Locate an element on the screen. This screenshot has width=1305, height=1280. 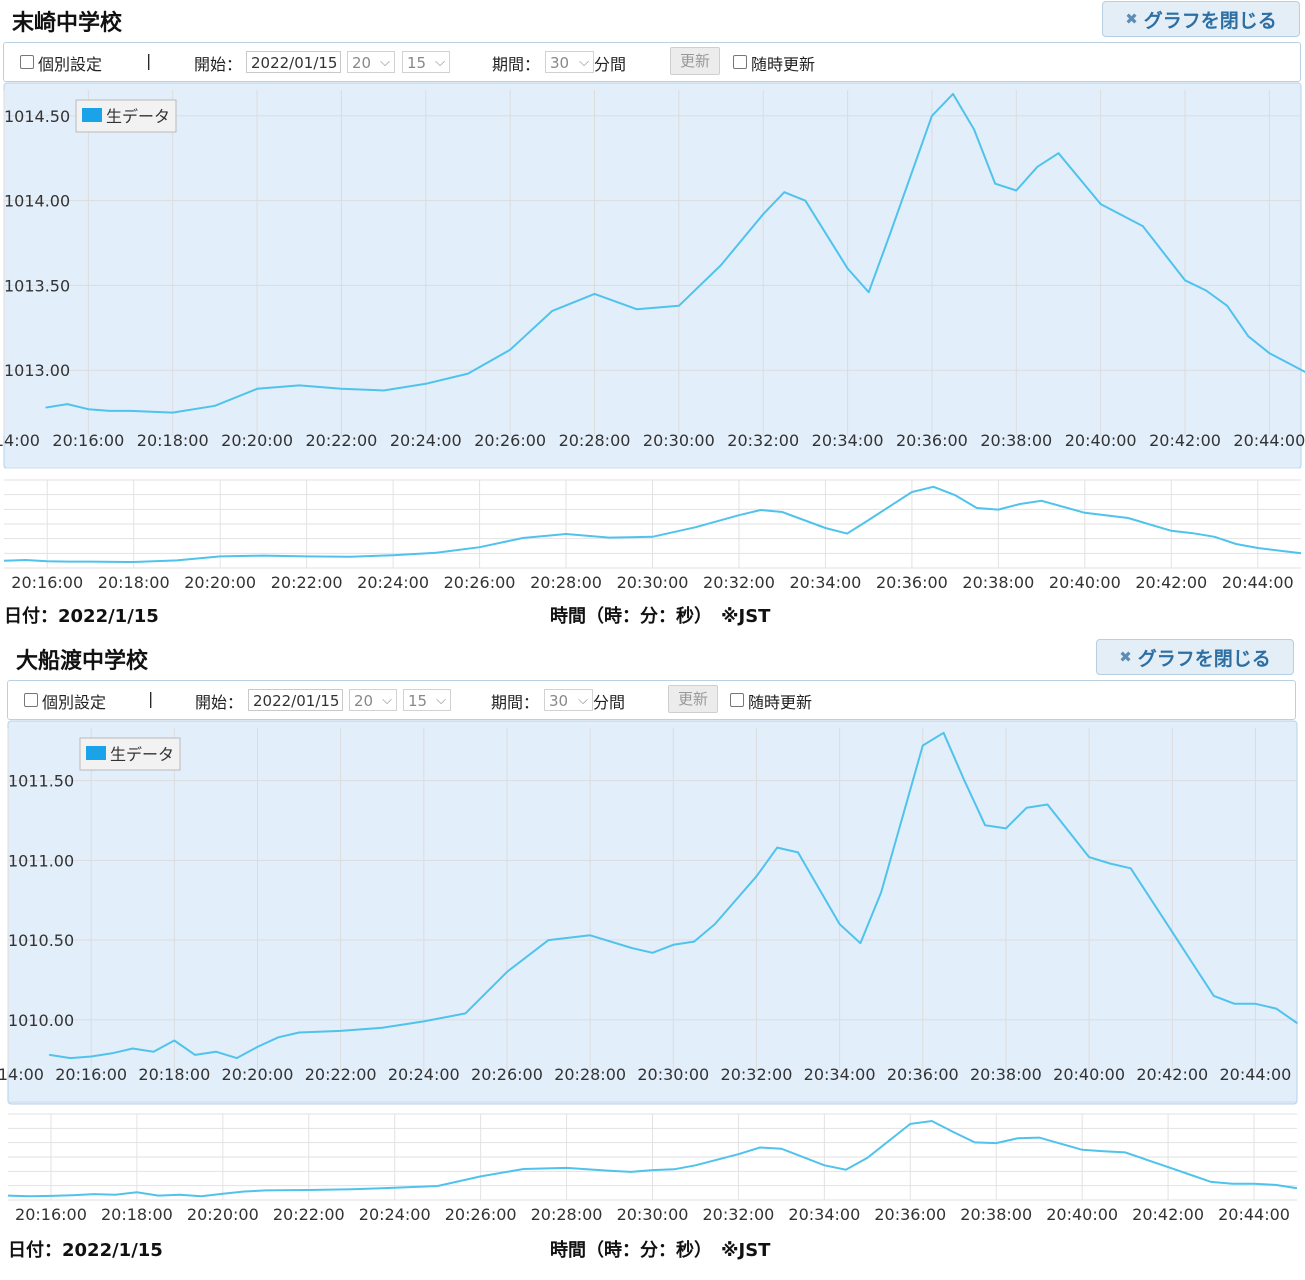
period-label: 期間： is located at coordinates (515, 702).